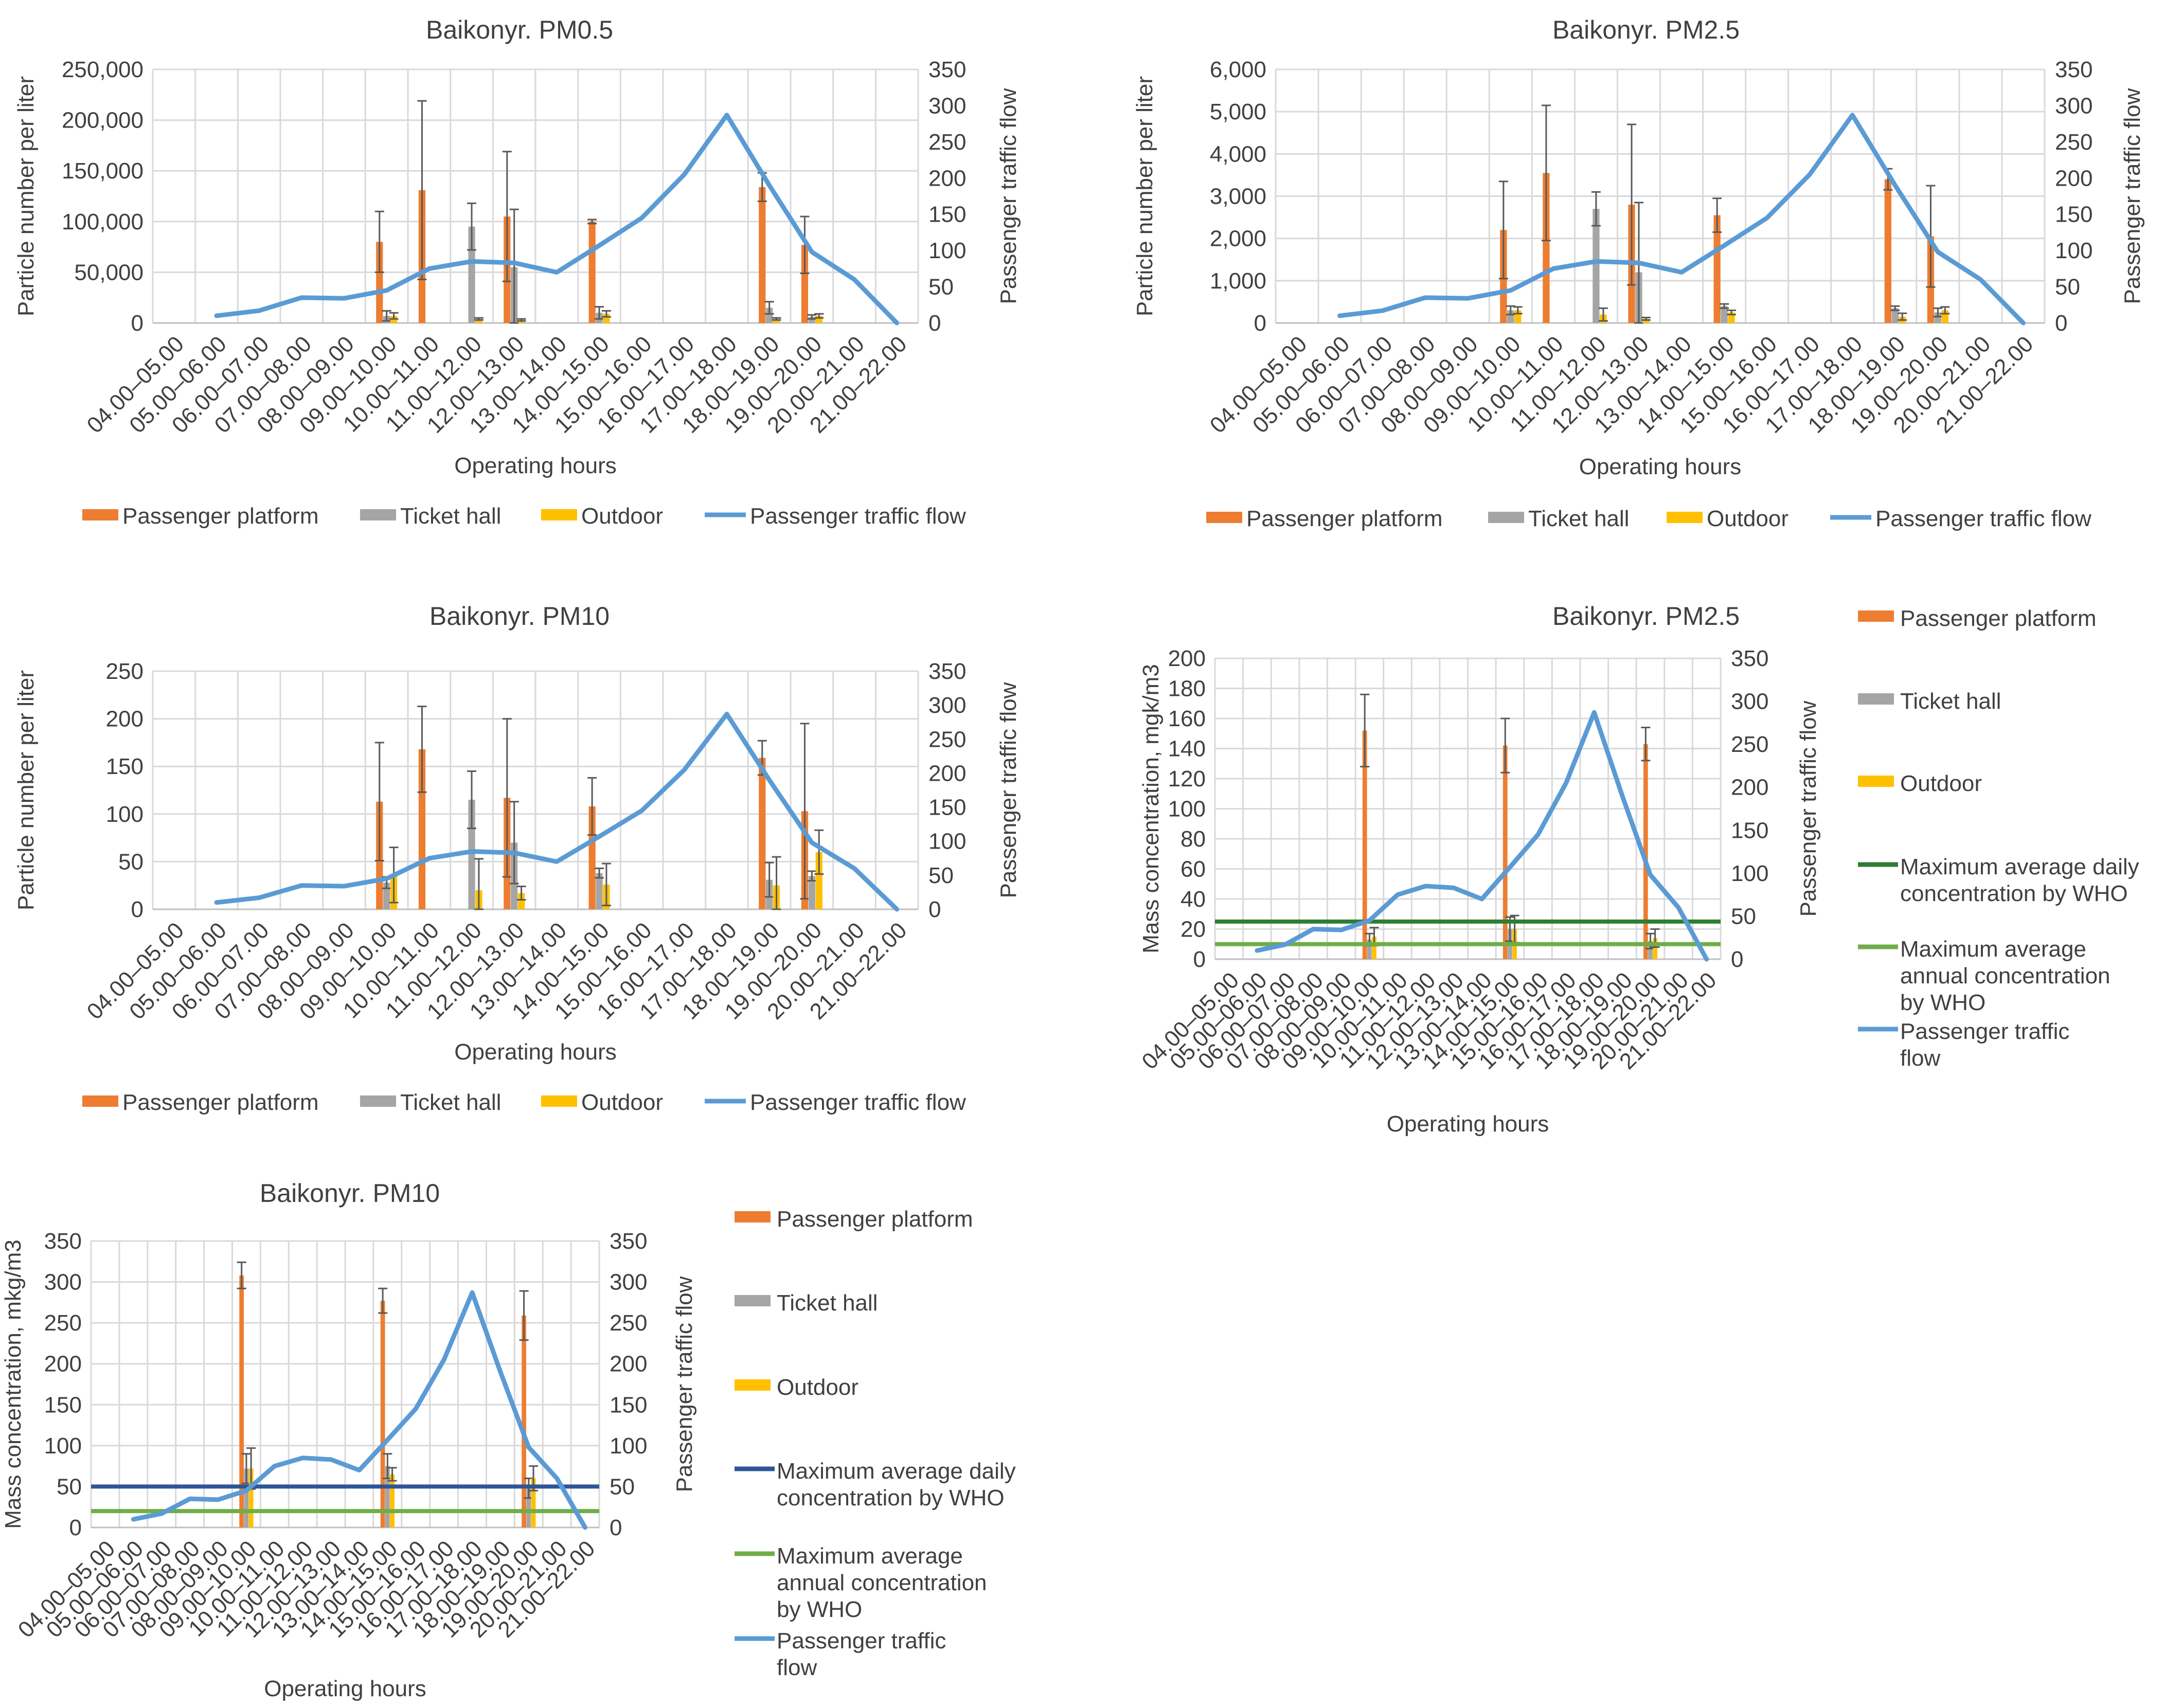 This screenshot has height=1708, width=2164. Describe the element at coordinates (131, 861) in the screenshot. I see `y-tick-label: 50` at that location.